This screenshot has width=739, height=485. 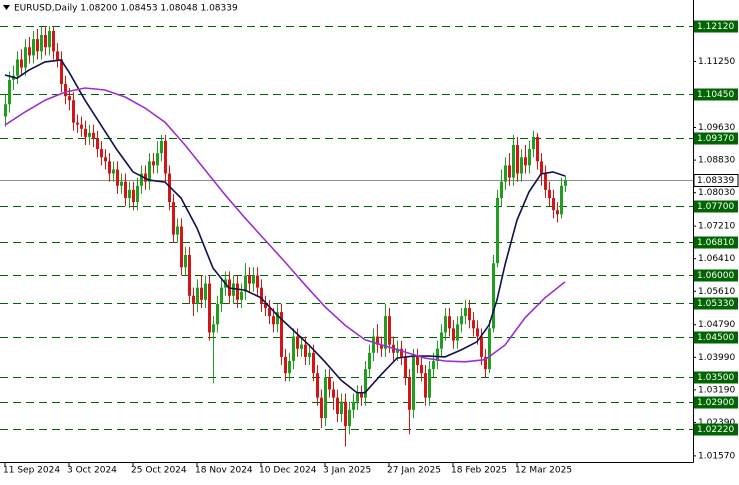 I want to click on x-tick-label: 18 Nov 2024, so click(x=224, y=471).